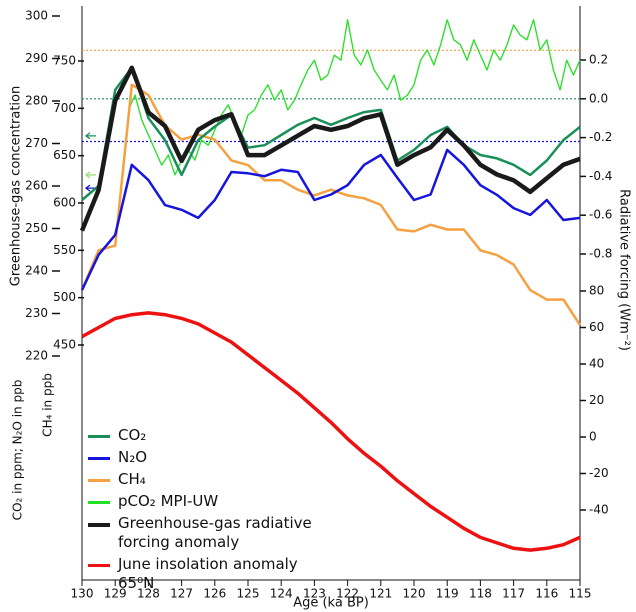  What do you see at coordinates (598, 98) in the screenshot?
I see `y3-tick-label: 0.0` at bounding box center [598, 98].